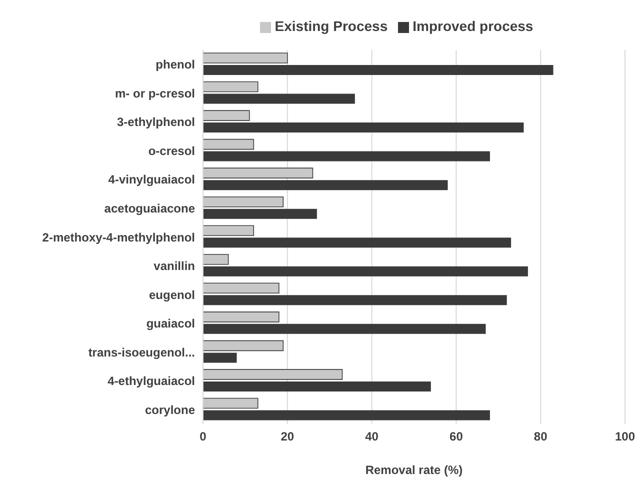 The image size is (637, 481). I want to click on x-tick-label: 0, so click(203, 437).